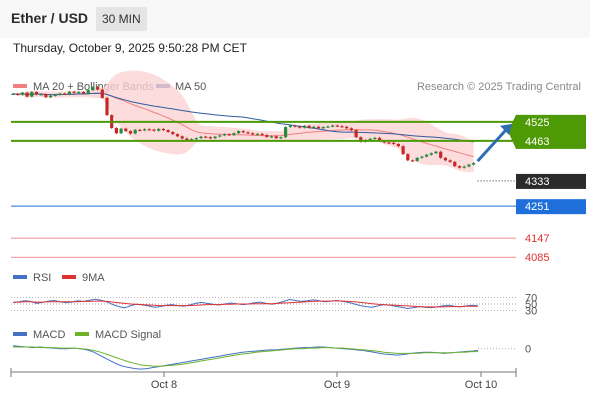 This screenshot has width=590, height=400. What do you see at coordinates (50, 18) in the screenshot?
I see `instrument-title: Ether / USD` at bounding box center [50, 18].